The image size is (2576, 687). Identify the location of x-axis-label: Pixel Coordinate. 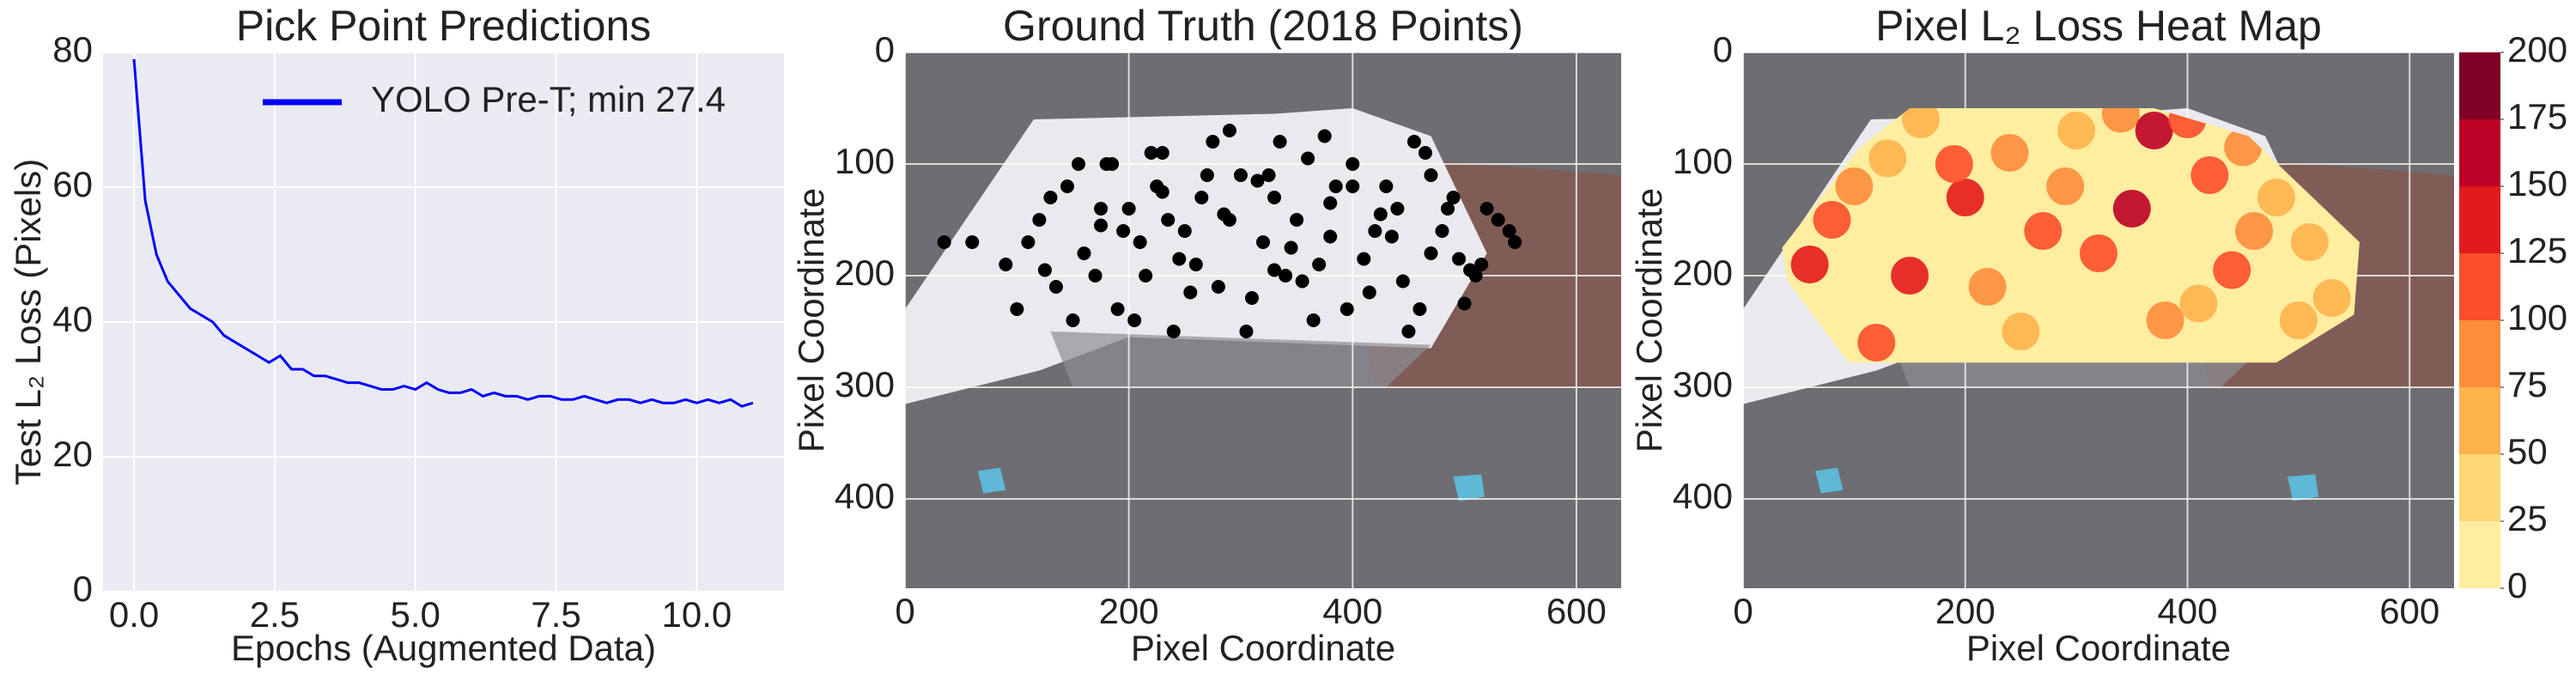
(1263, 648).